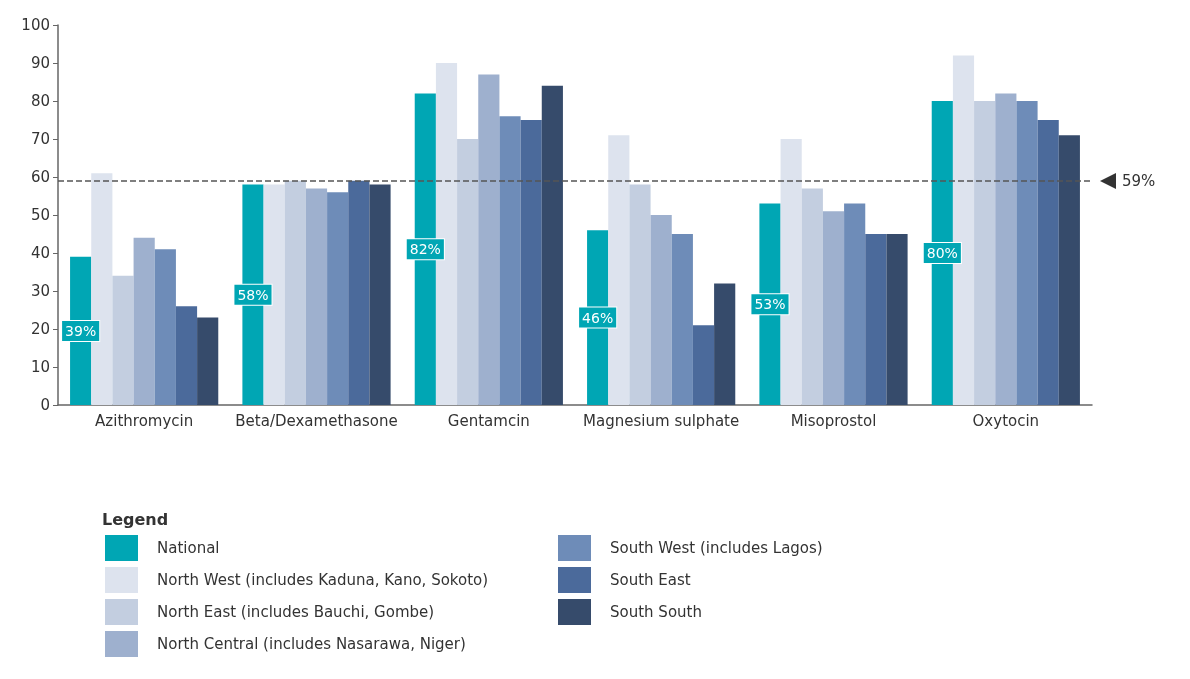 The image size is (1190, 679). Describe the element at coordinates (40, 291) in the screenshot. I see `y-tick-label: 30` at that location.